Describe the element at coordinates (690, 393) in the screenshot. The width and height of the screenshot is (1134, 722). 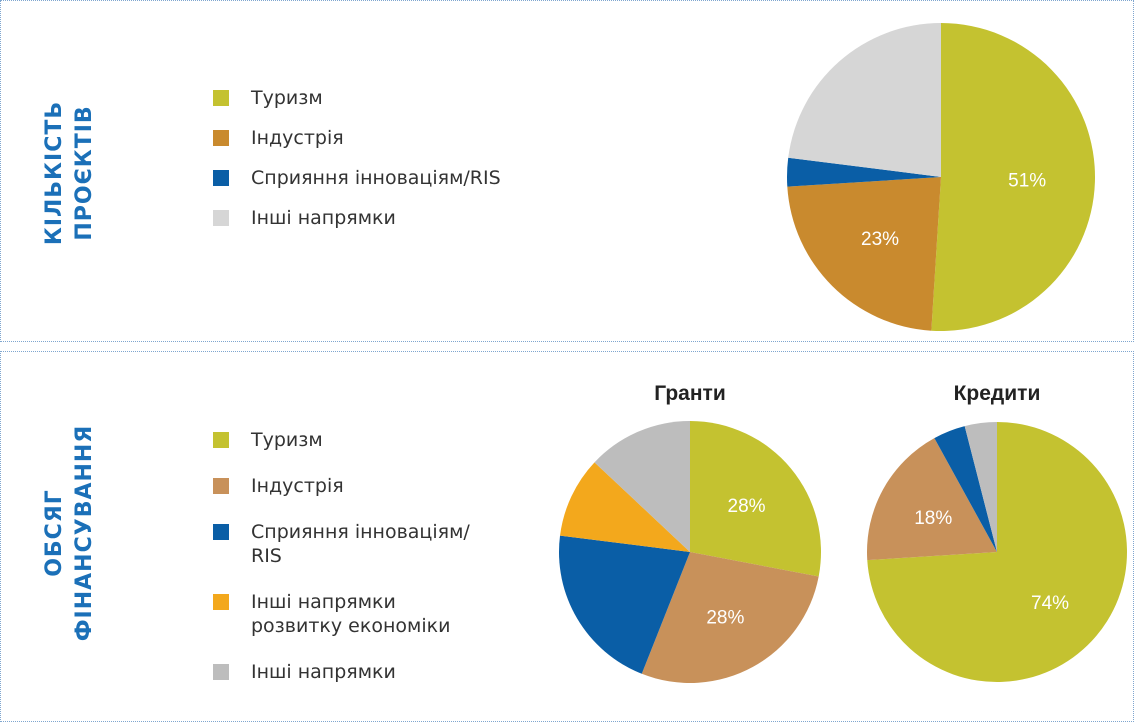
I see `chart-title: Гранти` at that location.